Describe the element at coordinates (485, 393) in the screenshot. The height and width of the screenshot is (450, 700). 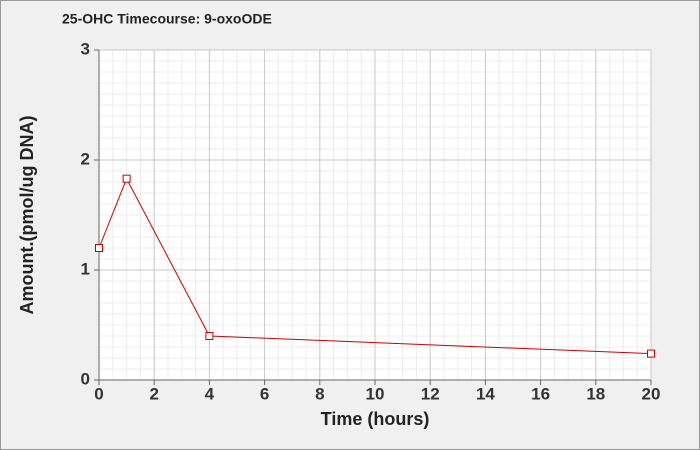
I see `x-tick-label: 14` at that location.